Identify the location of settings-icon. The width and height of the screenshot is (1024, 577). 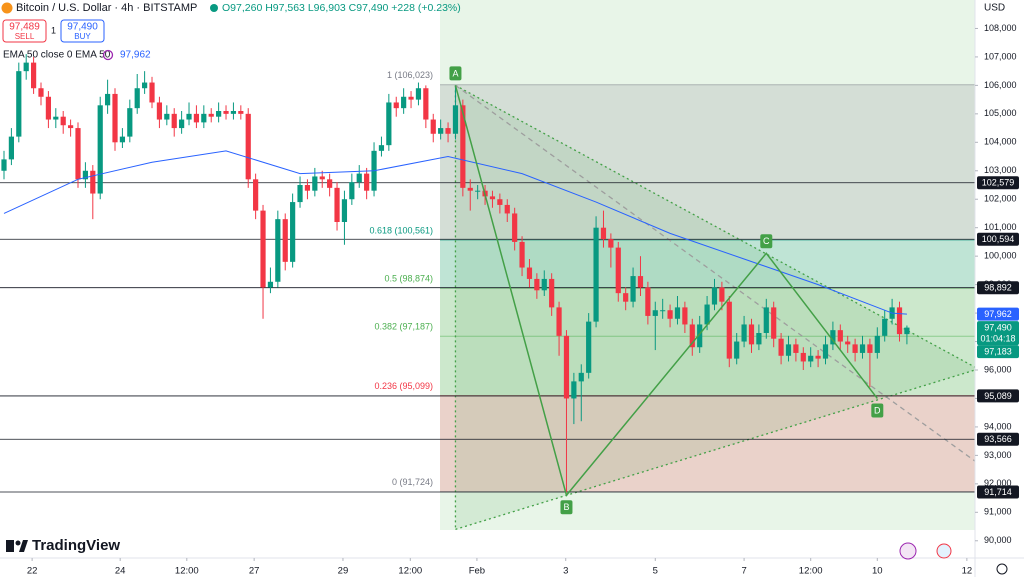
(1002, 569).